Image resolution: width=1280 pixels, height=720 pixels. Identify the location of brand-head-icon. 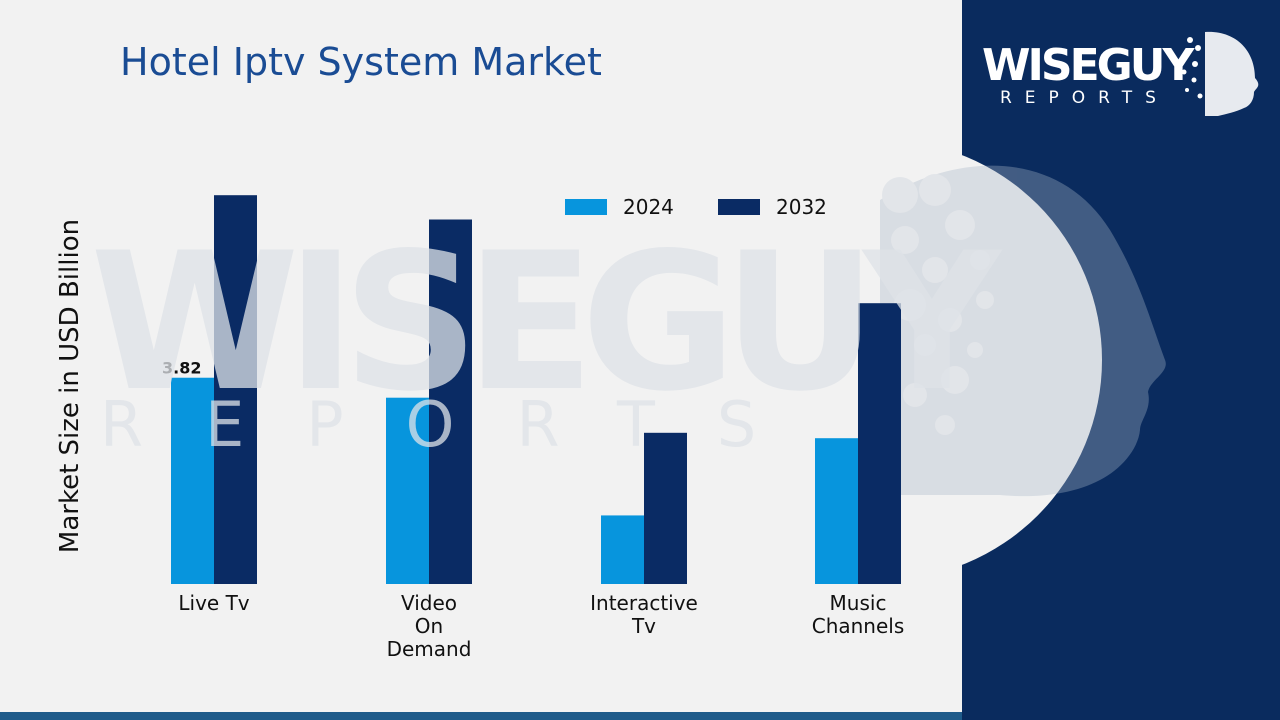
(1220, 74).